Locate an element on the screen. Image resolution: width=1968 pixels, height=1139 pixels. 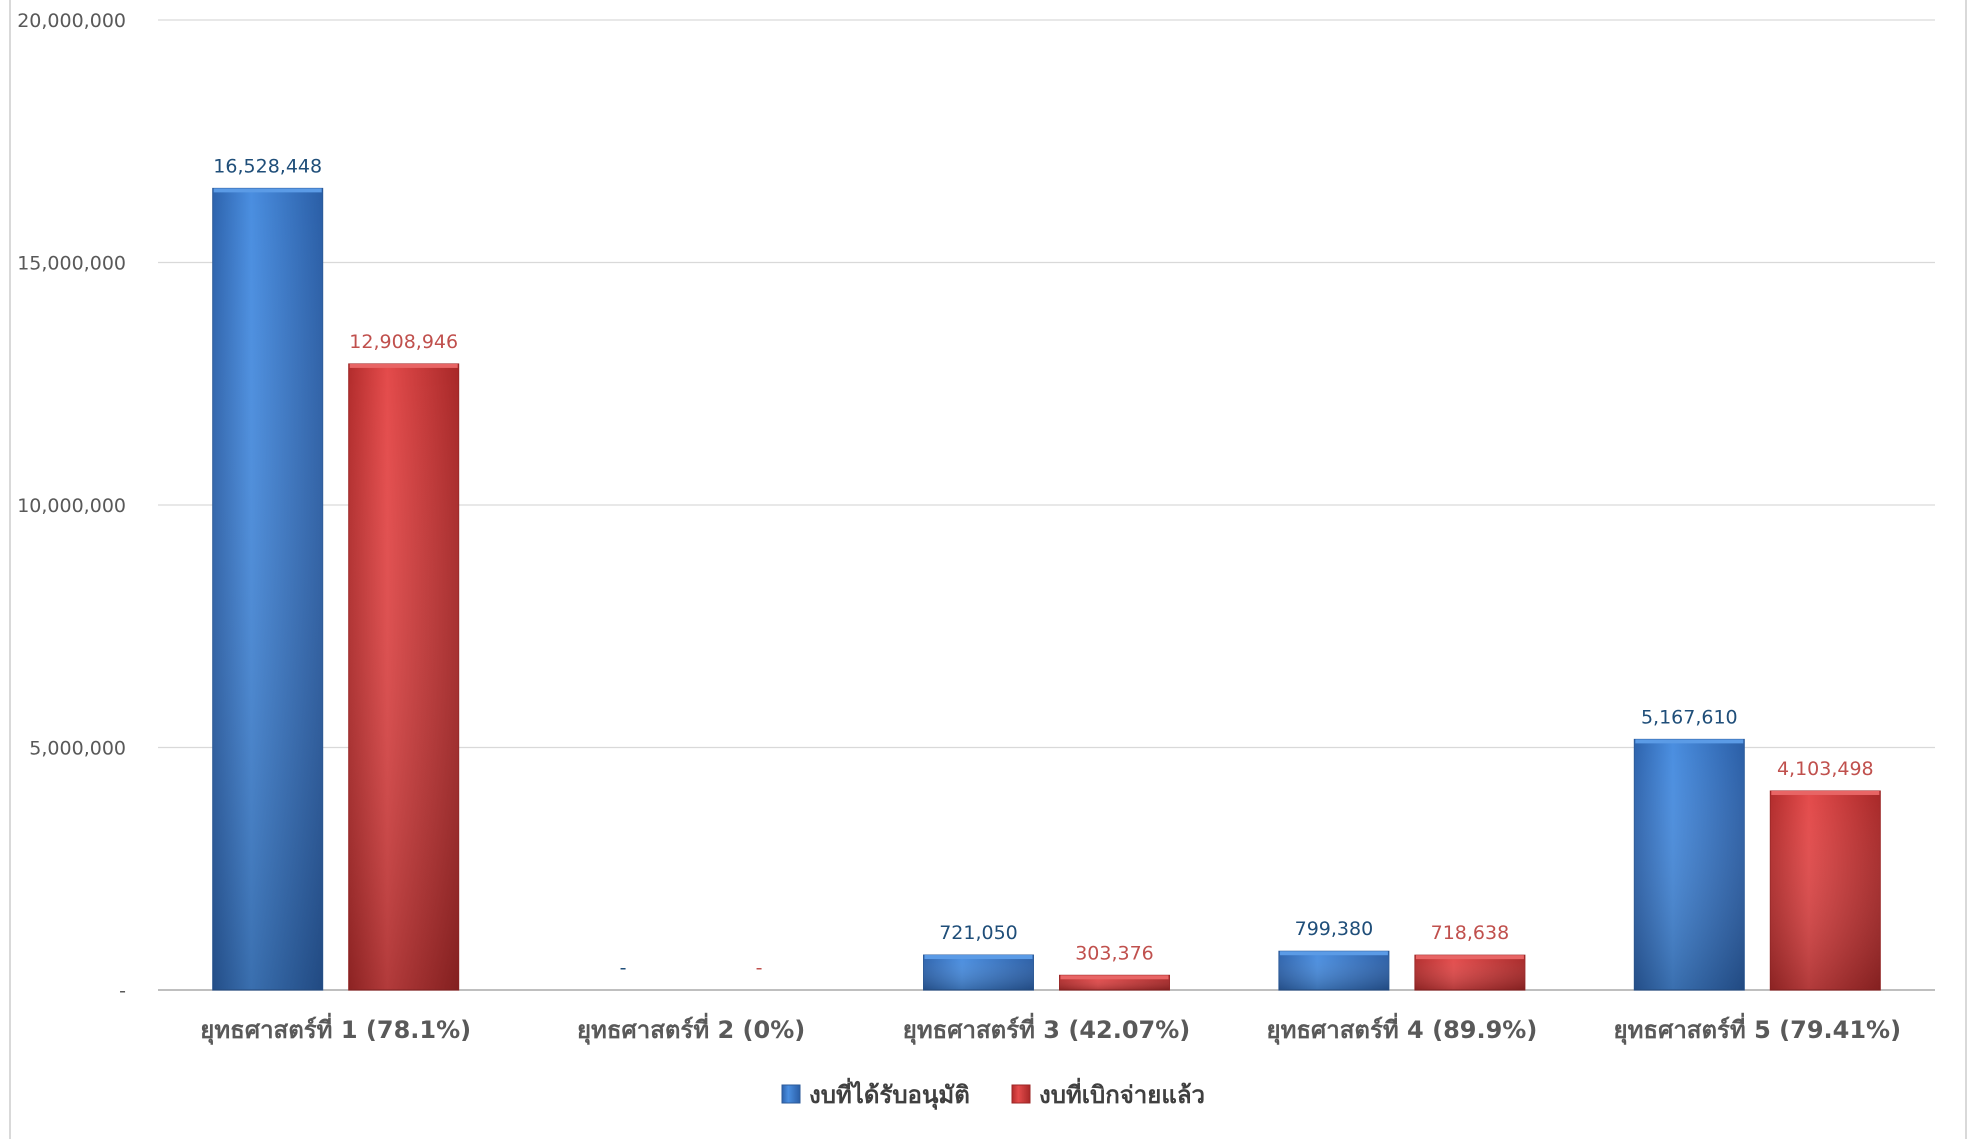
legend-label: งบที่เบิกจ่ายแล้ว is located at coordinates (1122, 1093).